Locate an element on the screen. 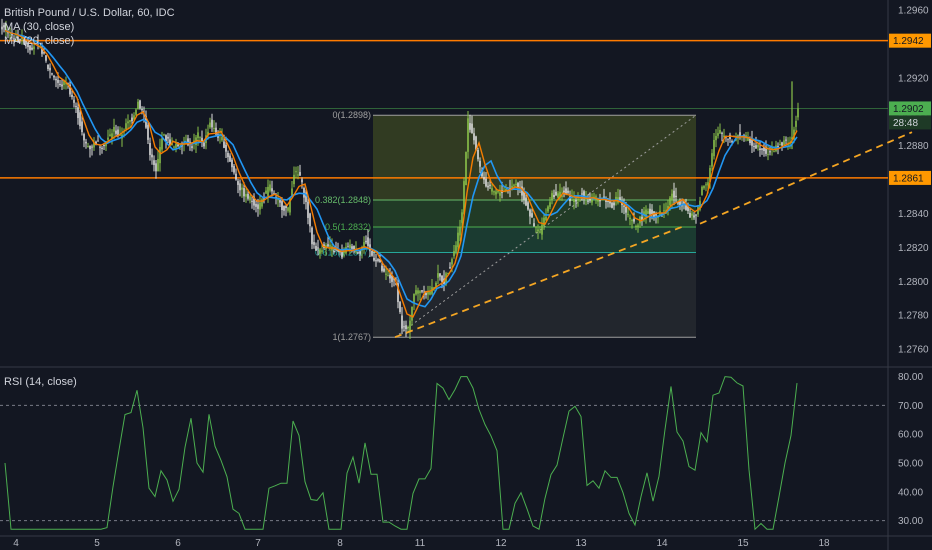 This screenshot has height=550, width=932. fib-level-label: 0.618(1.2817) is located at coordinates (343, 252).